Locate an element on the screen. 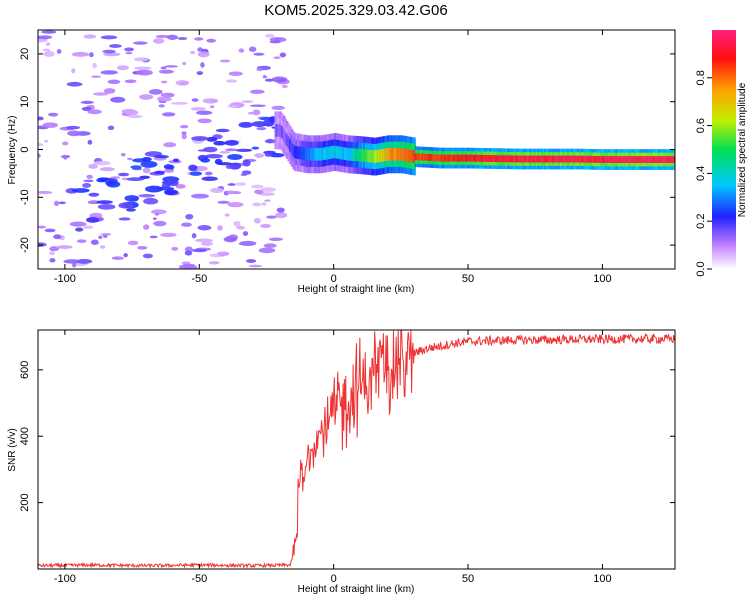 This screenshot has height=600, width=750. spectrogram-x-tick-label: -50 is located at coordinates (199, 279).